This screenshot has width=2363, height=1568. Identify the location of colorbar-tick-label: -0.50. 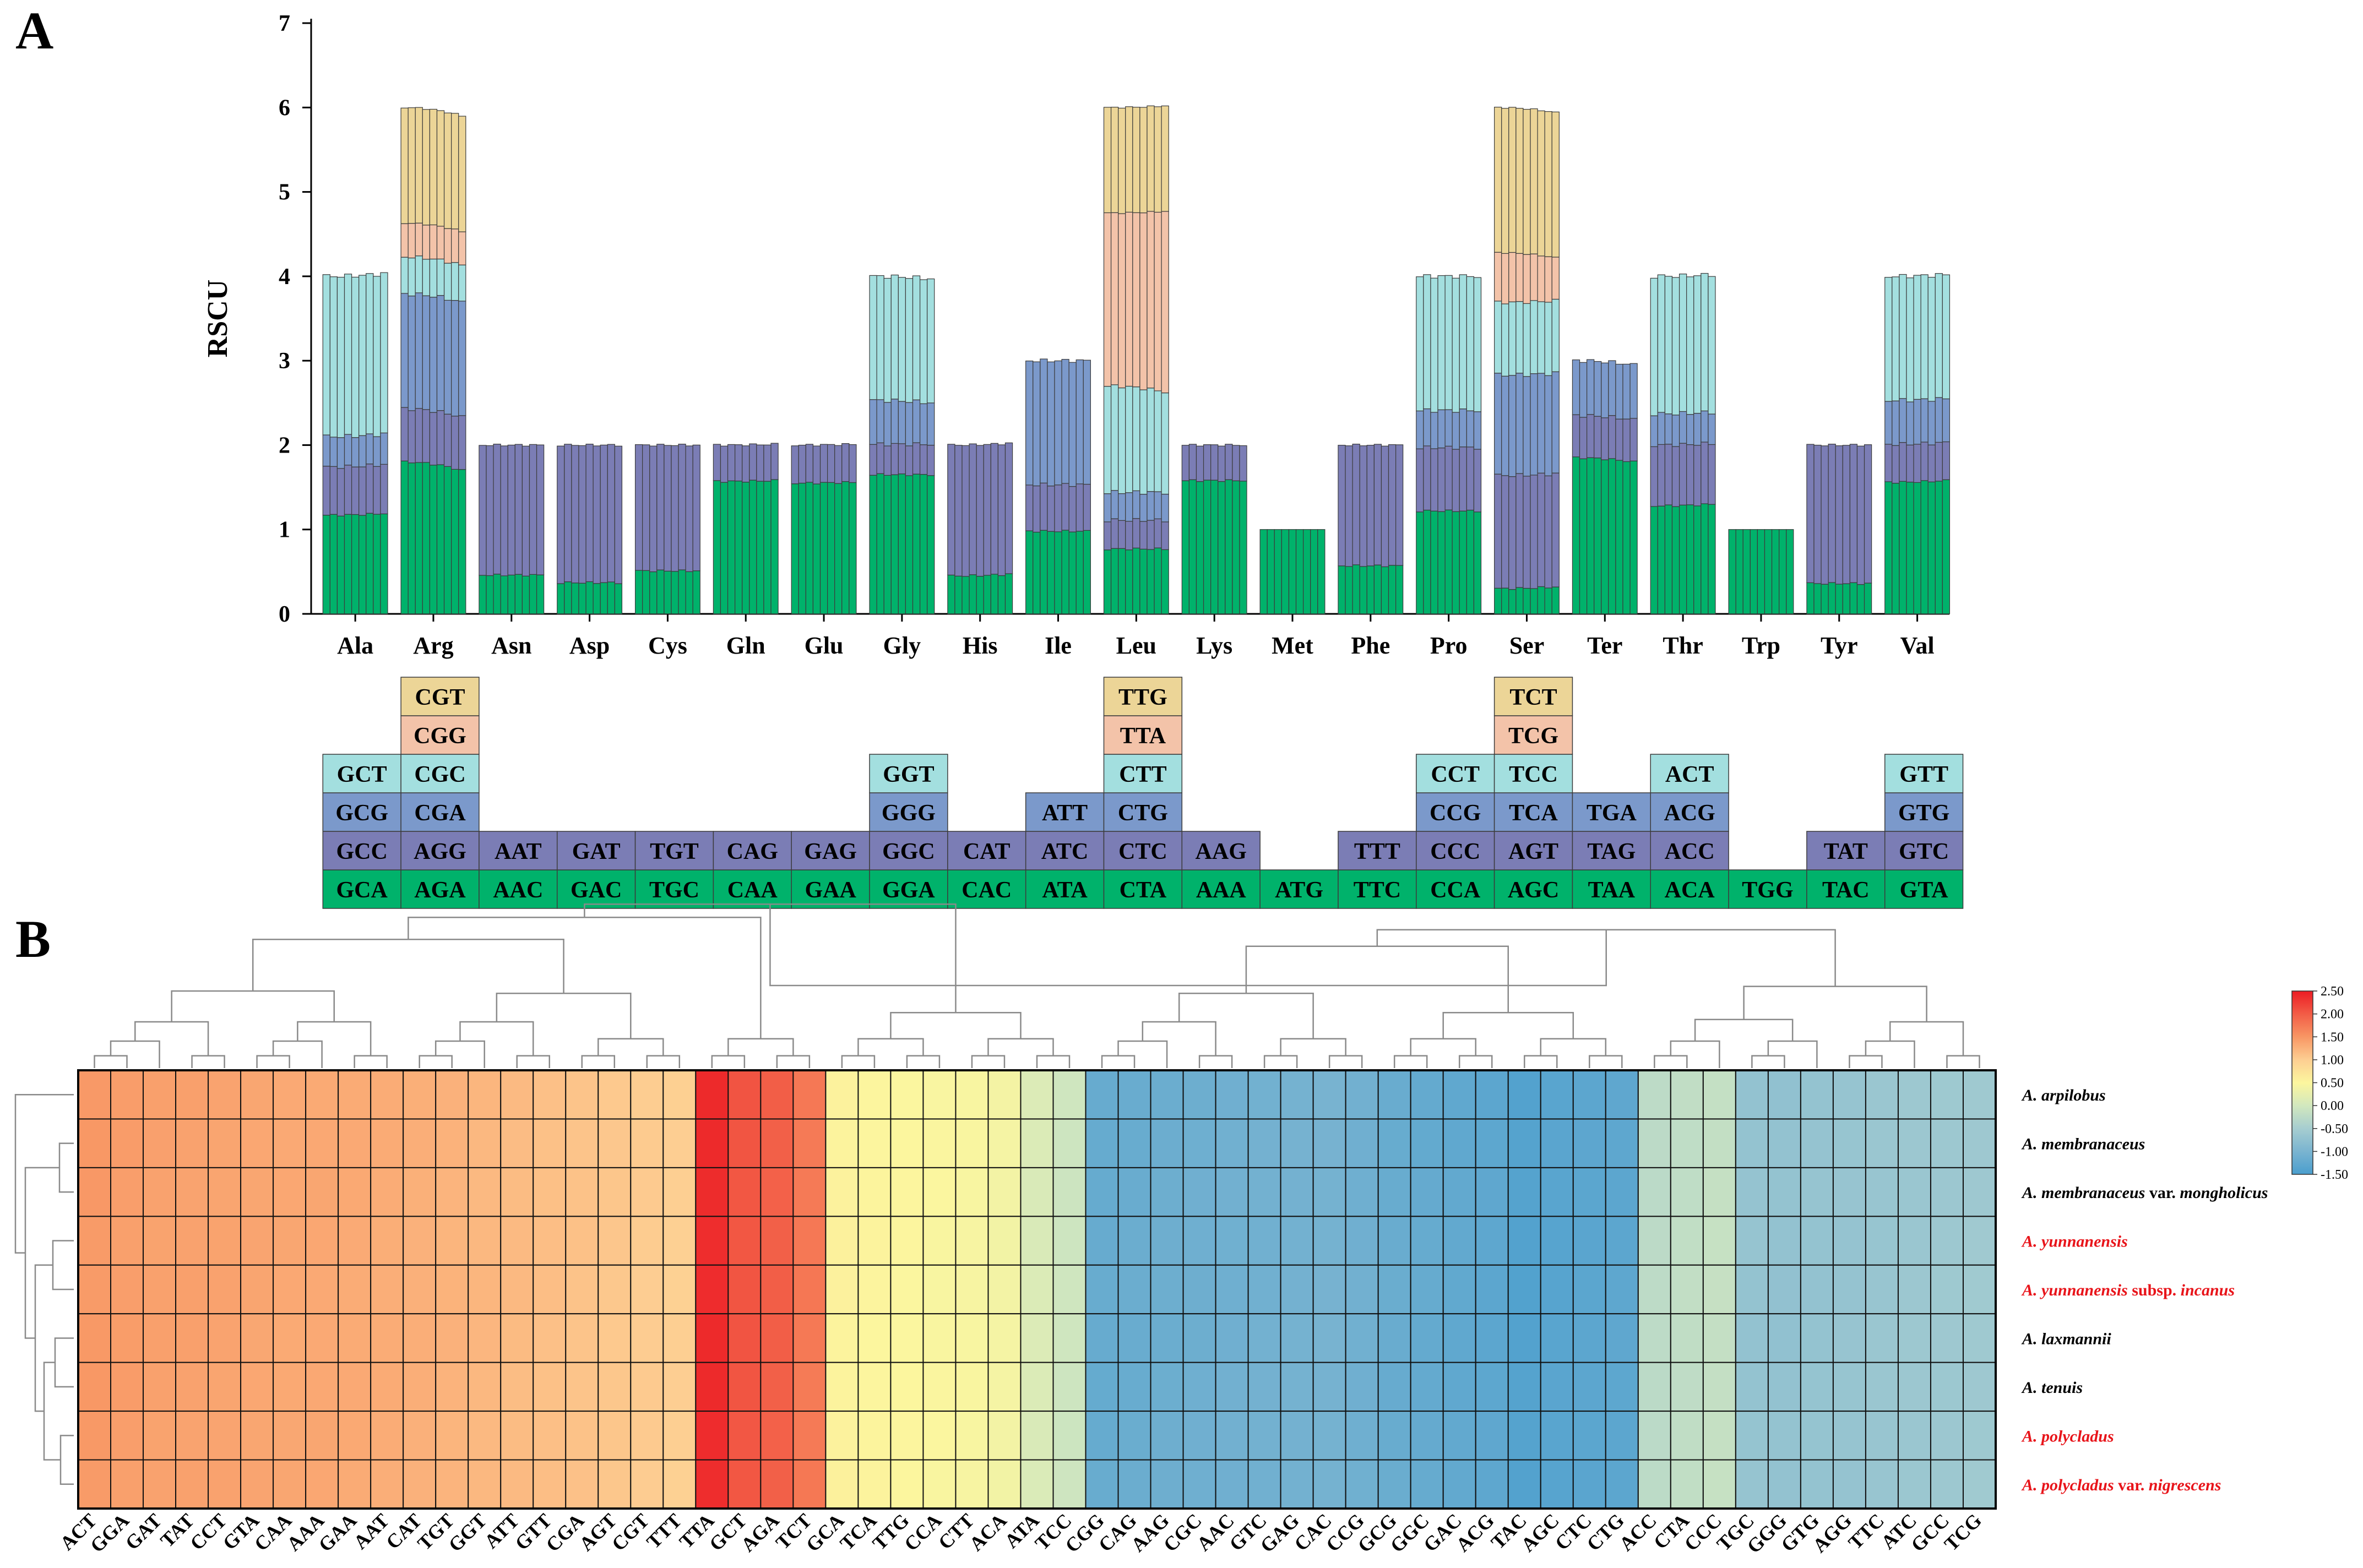
(2334, 1129).